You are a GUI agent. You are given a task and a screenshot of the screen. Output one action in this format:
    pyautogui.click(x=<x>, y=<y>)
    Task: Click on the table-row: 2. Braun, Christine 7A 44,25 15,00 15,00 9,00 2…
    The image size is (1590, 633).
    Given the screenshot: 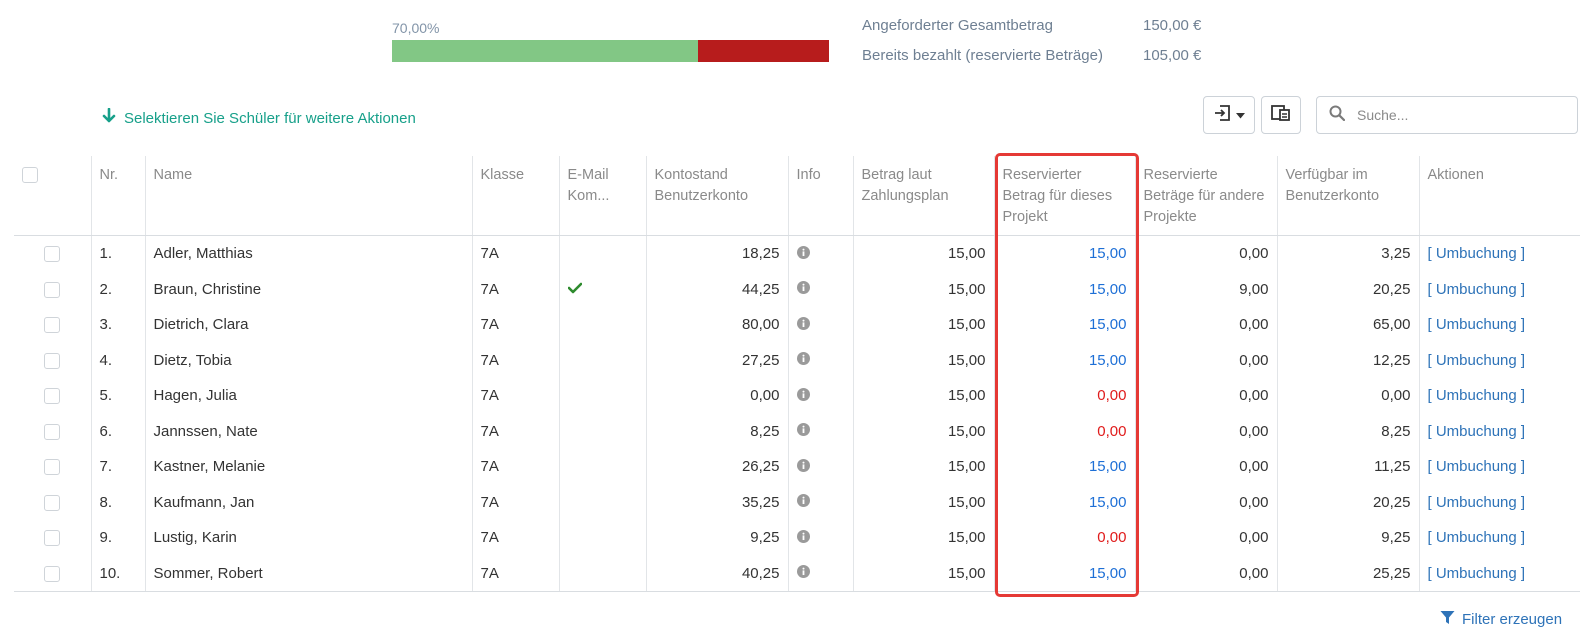 What is the action you would take?
    pyautogui.click(x=797, y=289)
    